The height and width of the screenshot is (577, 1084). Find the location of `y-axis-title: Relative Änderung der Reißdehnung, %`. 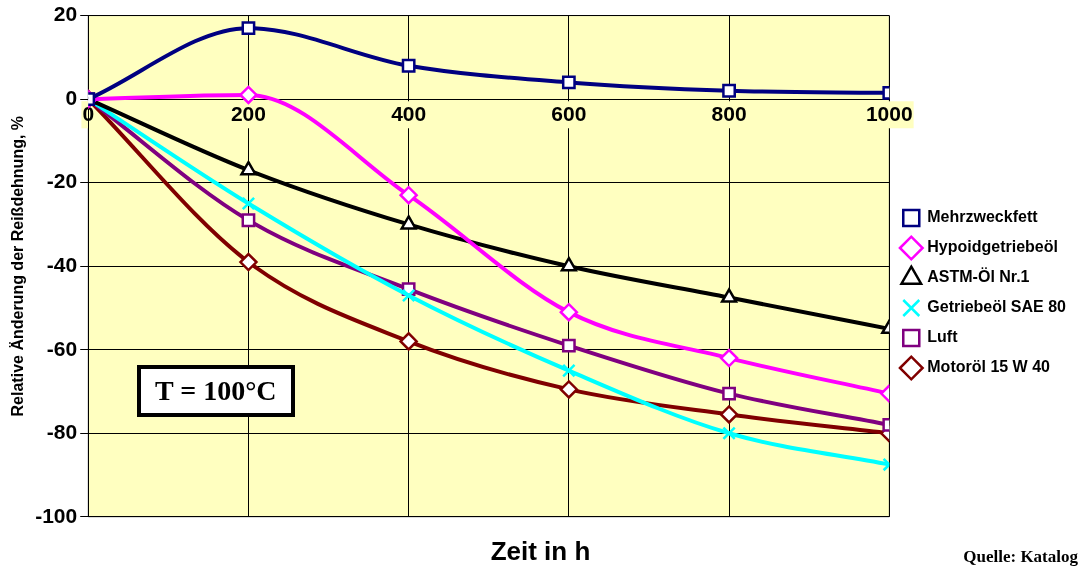

y-axis-title: Relative Änderung der Reißdehnung, % is located at coordinates (18, 266).